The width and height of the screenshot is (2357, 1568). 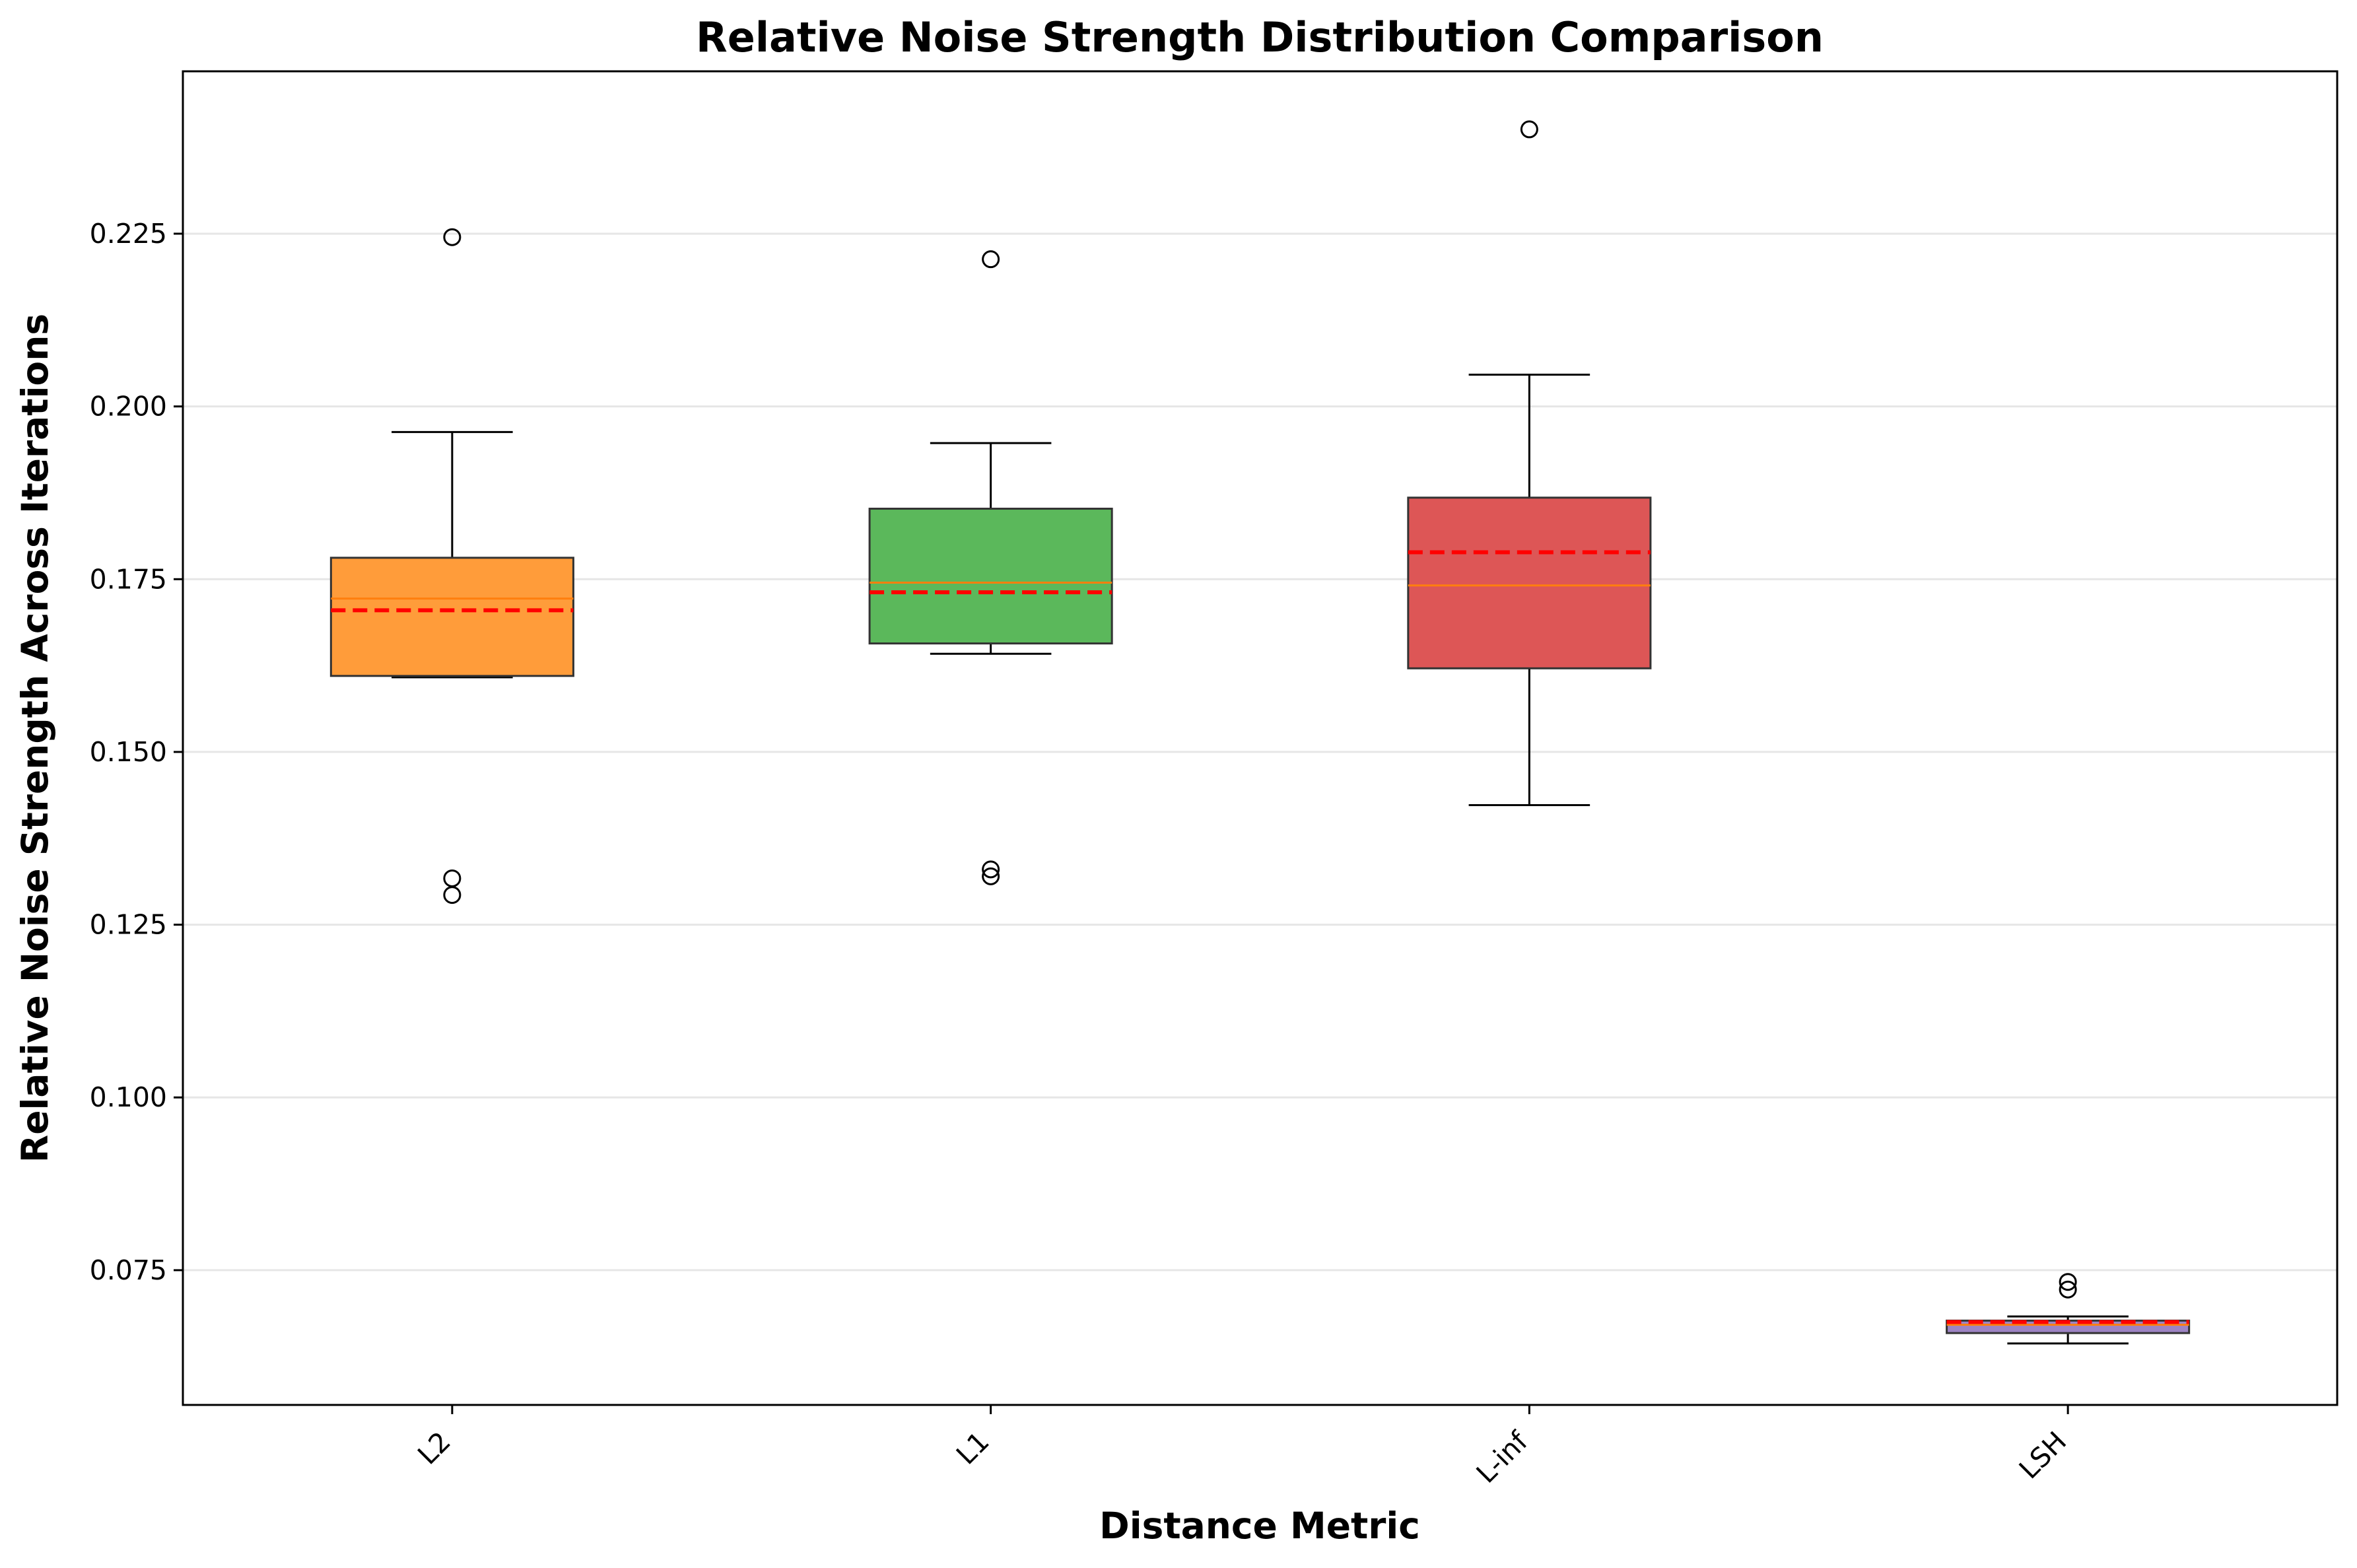 What do you see at coordinates (128, 1097) in the screenshot?
I see `y-tick-label: 0.100` at bounding box center [128, 1097].